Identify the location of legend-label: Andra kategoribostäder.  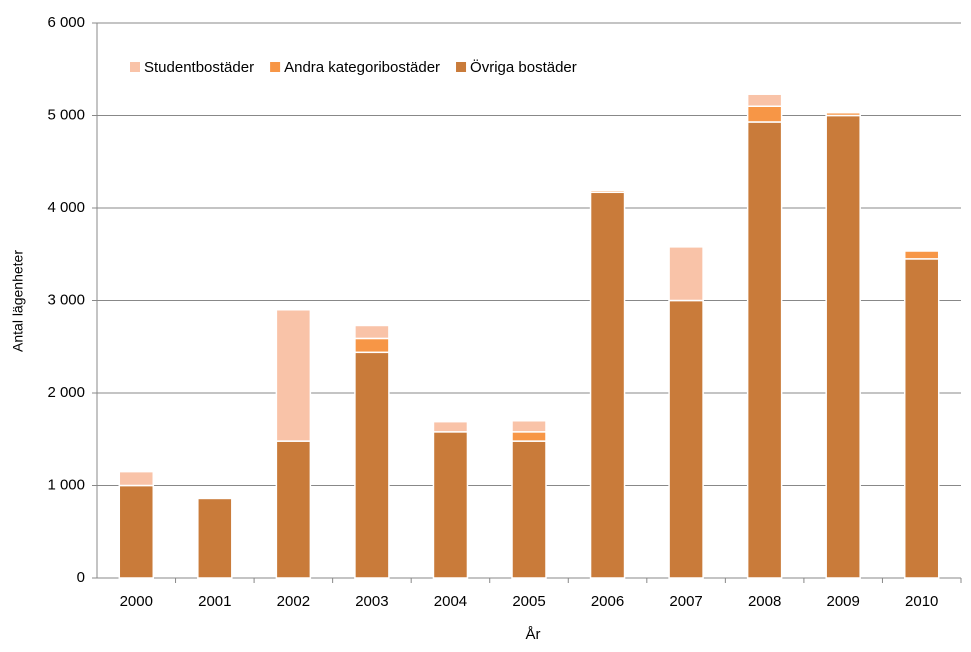
(362, 67).